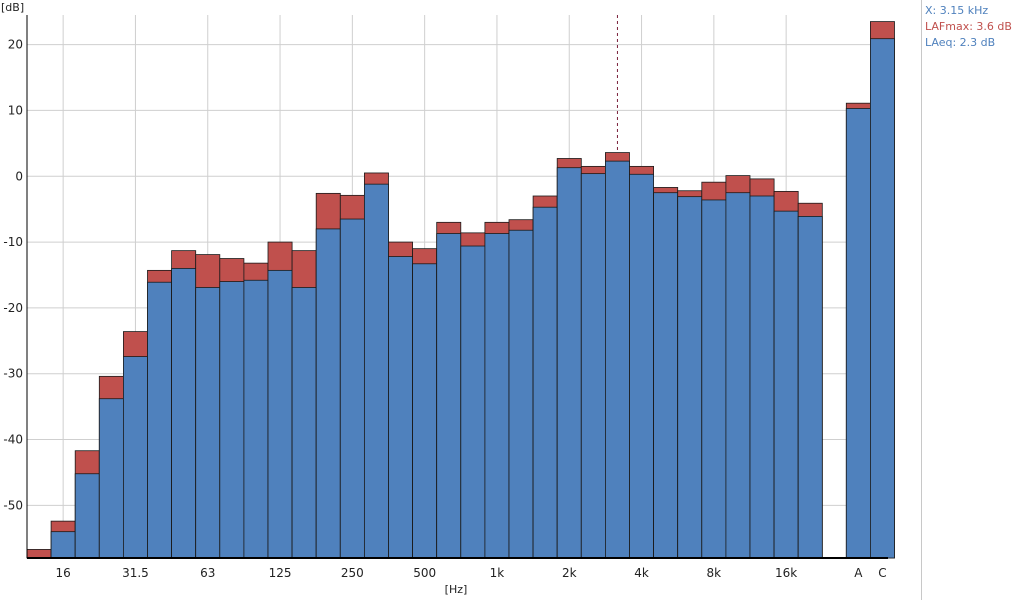 The image size is (1024, 600). Describe the element at coordinates (690, 377) in the screenshot. I see `bar-laeq-6.3k` at that location.